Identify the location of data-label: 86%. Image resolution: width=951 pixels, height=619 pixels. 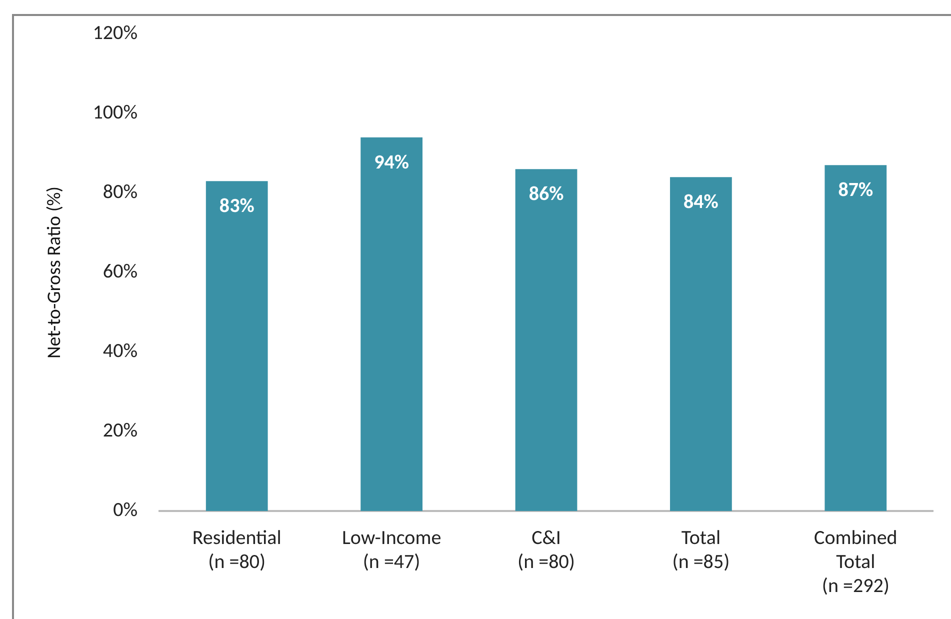
(546, 194).